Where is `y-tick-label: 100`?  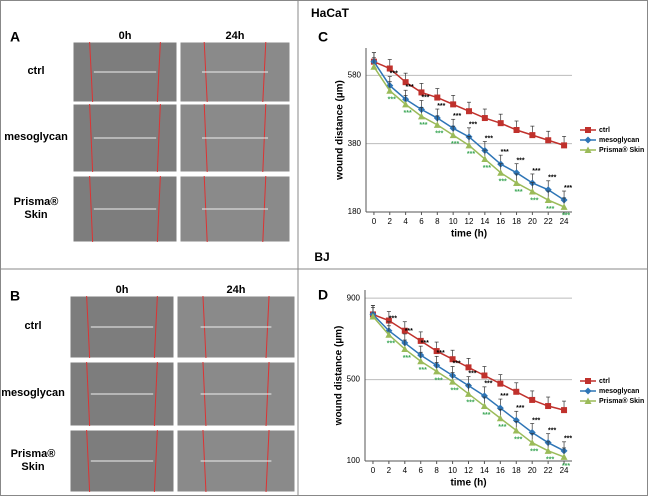 y-tick-label: 100 is located at coordinates (354, 460).